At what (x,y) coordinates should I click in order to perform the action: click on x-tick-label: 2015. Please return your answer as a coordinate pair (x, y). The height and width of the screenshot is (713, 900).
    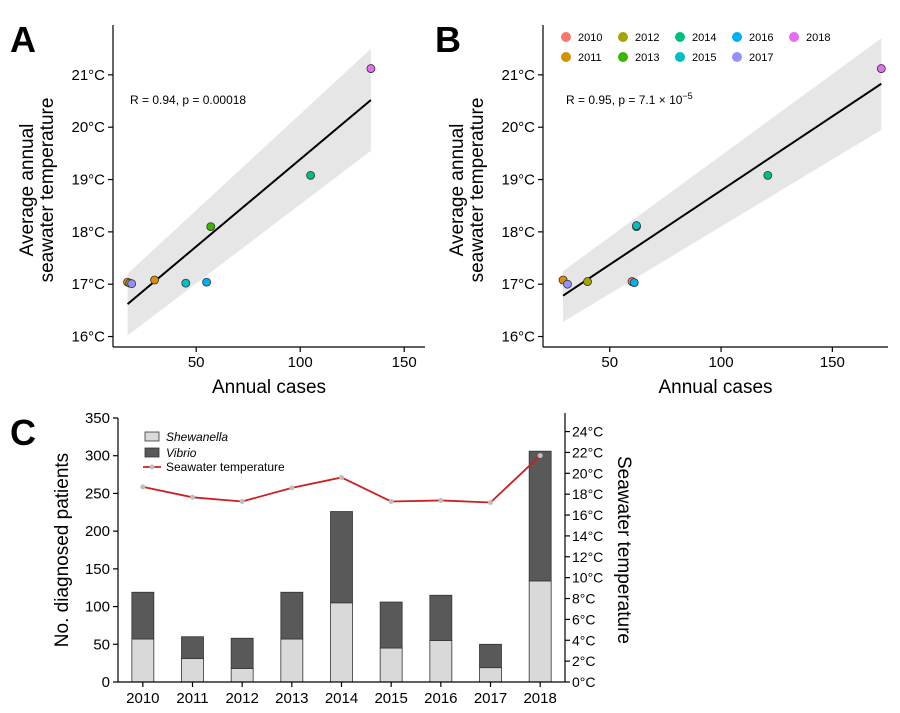
    Looking at the image, I should click on (390, 698).